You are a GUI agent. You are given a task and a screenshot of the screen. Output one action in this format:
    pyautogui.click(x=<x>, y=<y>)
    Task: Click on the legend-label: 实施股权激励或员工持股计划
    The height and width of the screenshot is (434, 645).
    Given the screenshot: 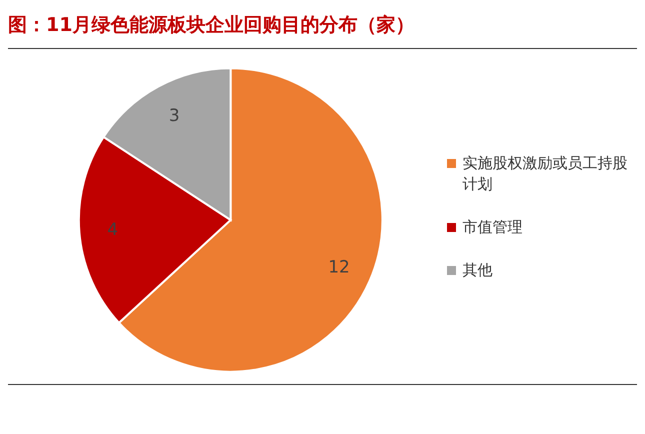 What is the action you would take?
    pyautogui.click(x=545, y=173)
    